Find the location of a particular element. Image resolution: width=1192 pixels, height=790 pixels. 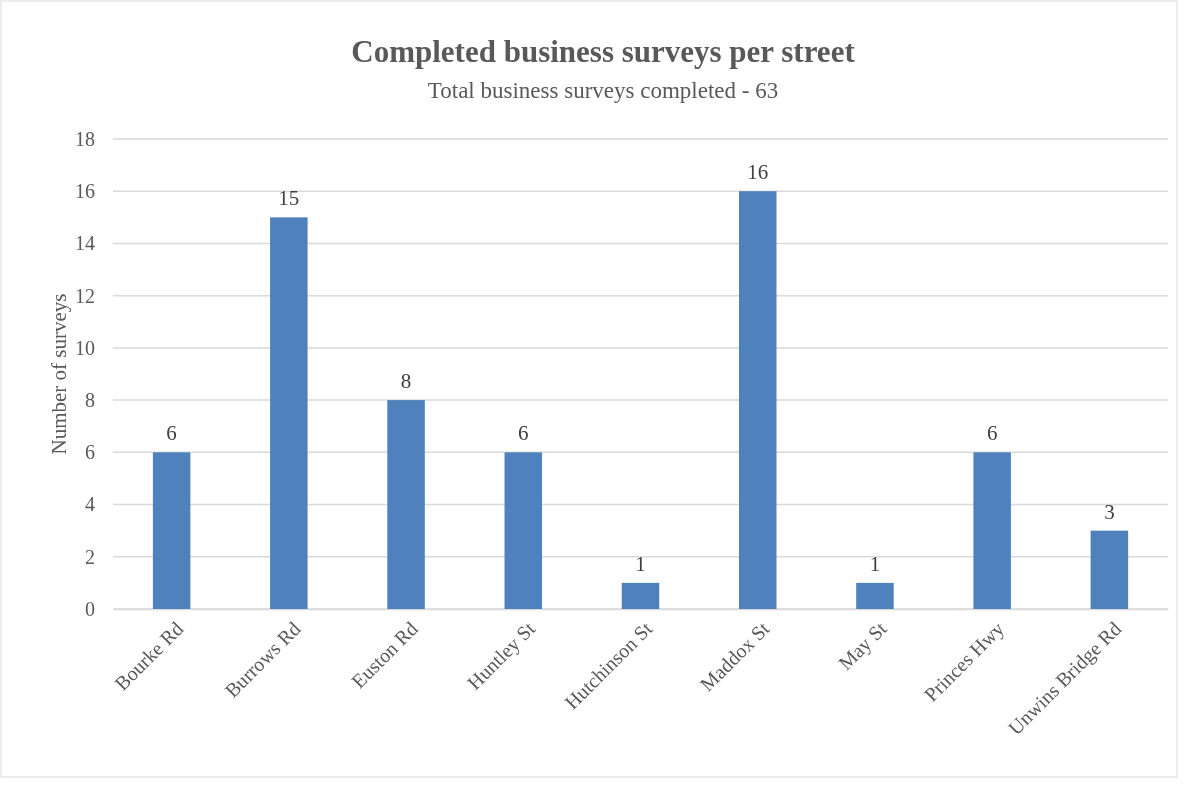

data-label: 3 is located at coordinates (1109, 511).